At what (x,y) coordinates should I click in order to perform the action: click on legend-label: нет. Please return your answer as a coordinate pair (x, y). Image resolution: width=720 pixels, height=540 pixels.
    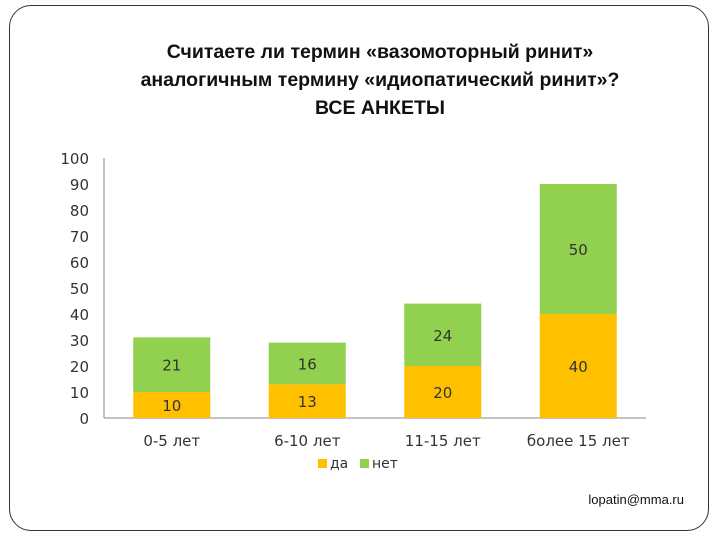
    Looking at the image, I should click on (385, 464).